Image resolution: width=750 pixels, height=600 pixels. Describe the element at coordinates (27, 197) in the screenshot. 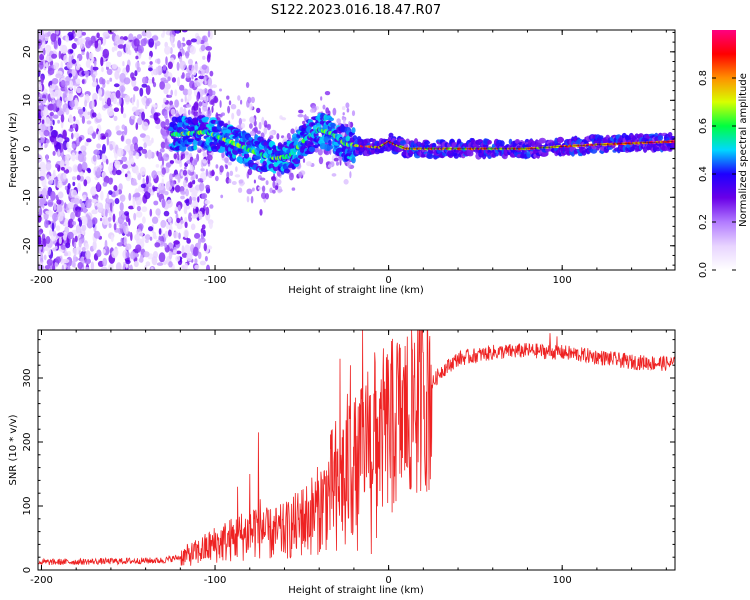

I see `y-tick-label: -10` at that location.